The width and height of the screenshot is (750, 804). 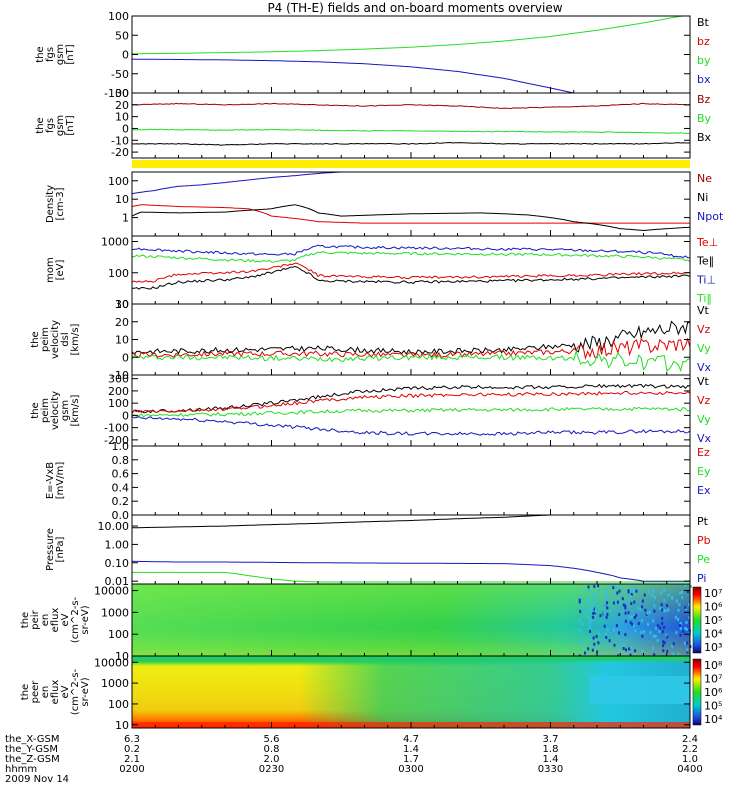 I want to click on legend-entry: Ex, so click(x=704, y=490).